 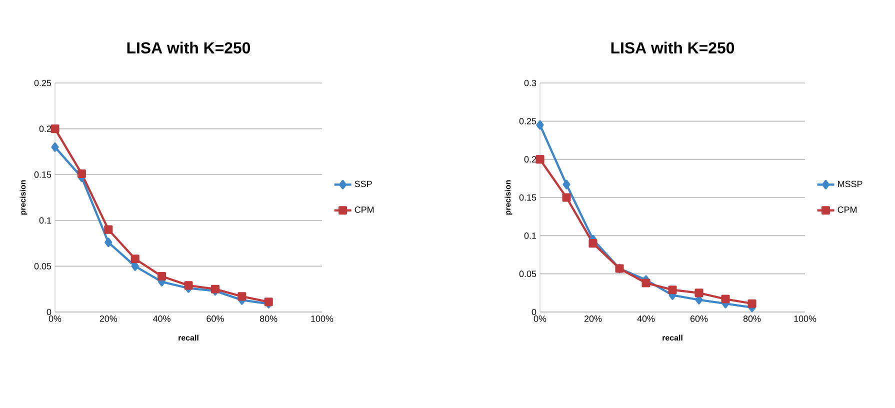 I want to click on legend-label: SSP, so click(x=363, y=184).